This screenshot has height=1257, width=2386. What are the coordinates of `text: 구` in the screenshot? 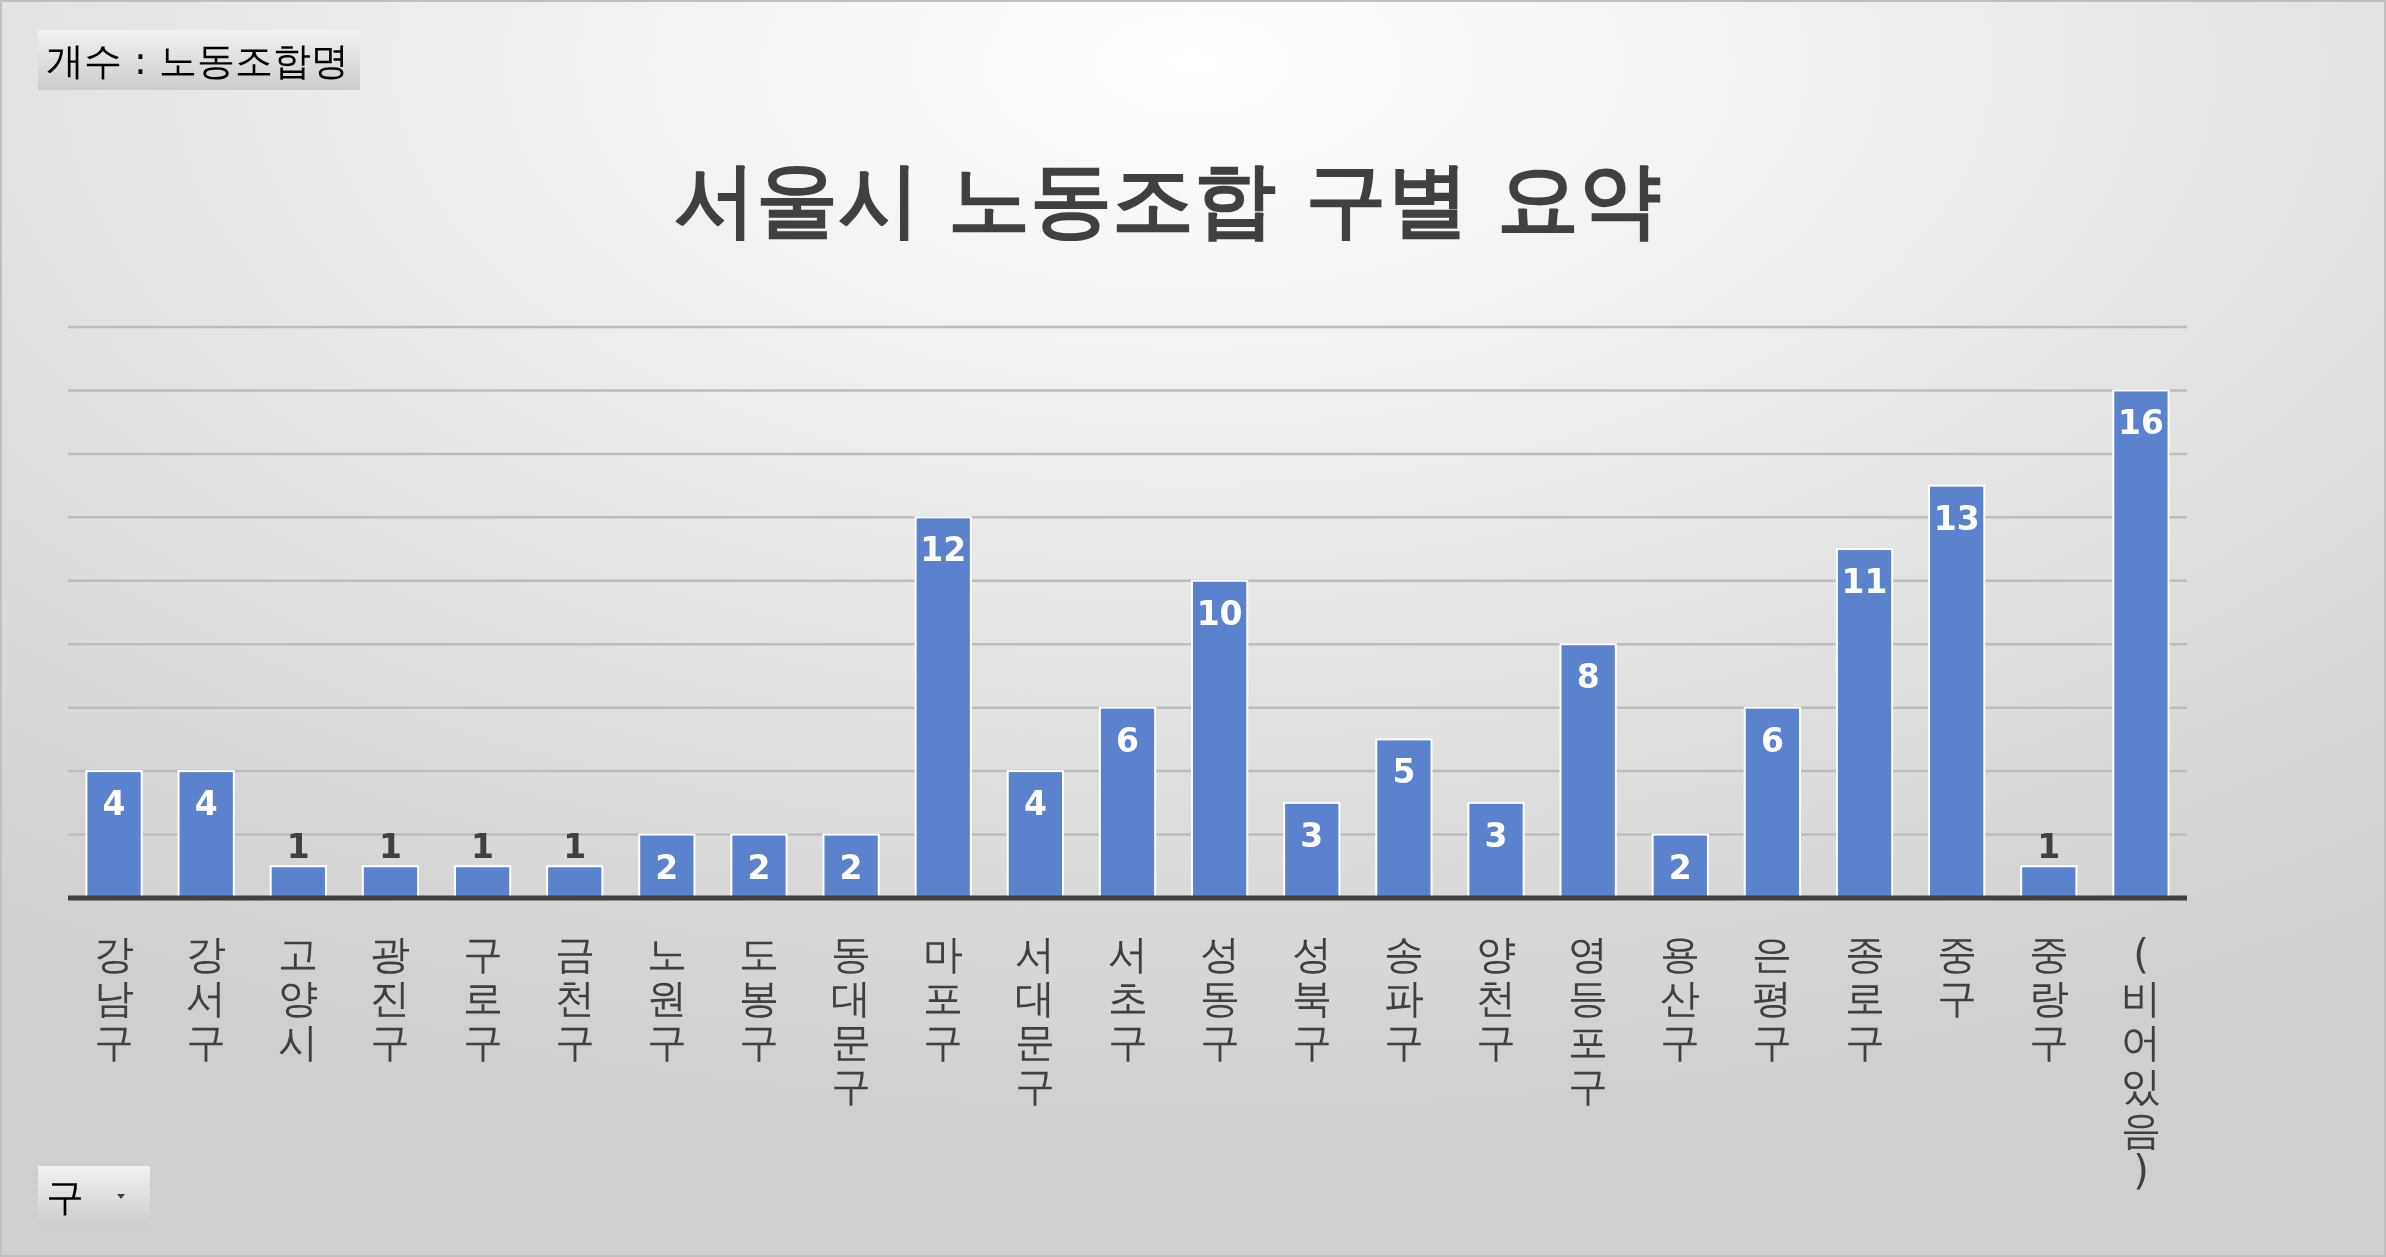 It's located at (65, 1197).